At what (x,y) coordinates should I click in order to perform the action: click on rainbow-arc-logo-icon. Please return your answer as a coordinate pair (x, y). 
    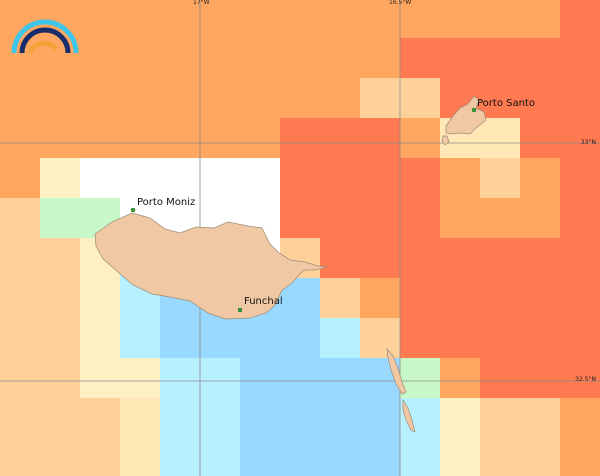
    Looking at the image, I should click on (45, 37).